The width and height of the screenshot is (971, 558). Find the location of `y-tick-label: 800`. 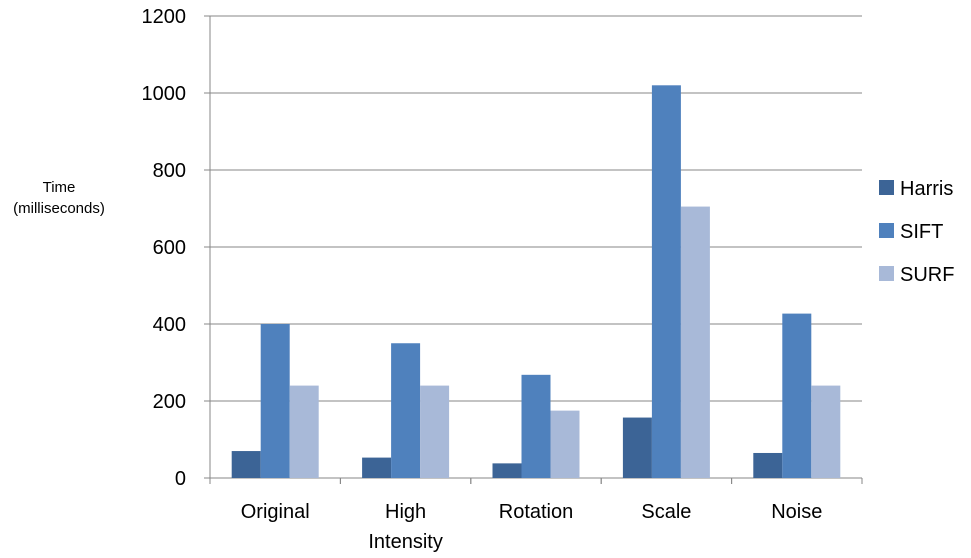

y-tick-label: 800 is located at coordinates (169, 171).